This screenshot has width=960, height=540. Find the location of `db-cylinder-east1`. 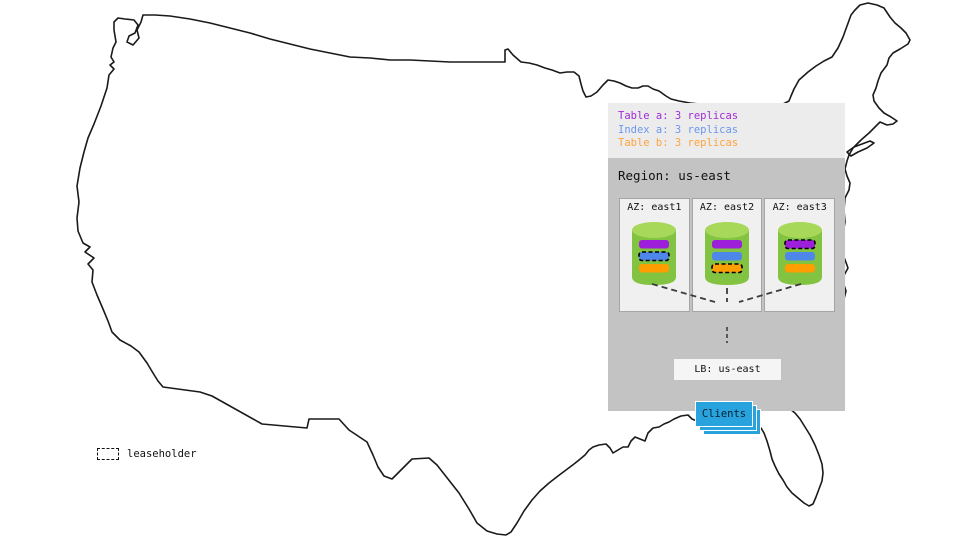

db-cylinder-east1 is located at coordinates (654, 253).